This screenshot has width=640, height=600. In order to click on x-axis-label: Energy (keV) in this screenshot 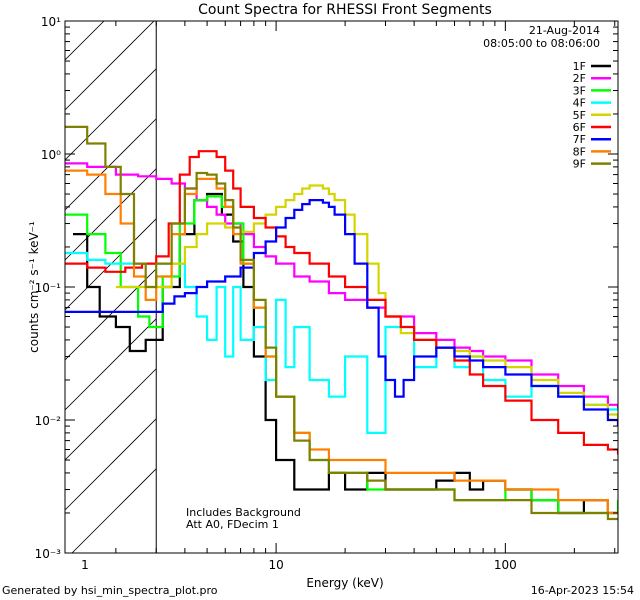, I will do `click(344, 583)`.